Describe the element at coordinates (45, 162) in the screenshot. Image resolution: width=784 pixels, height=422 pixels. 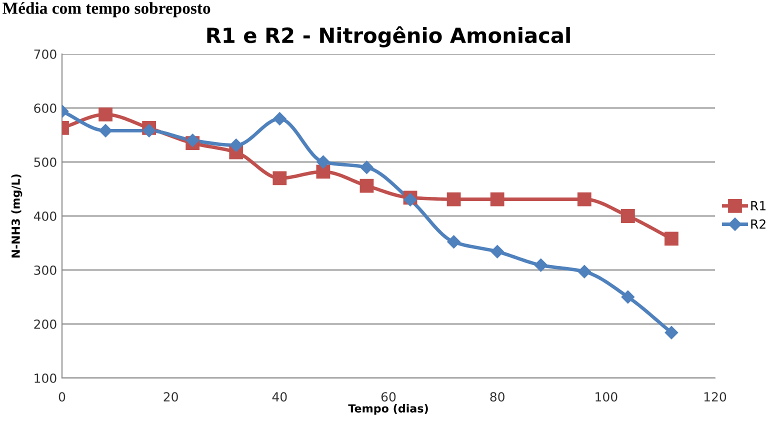
I see `y-tick-label: 500` at that location.